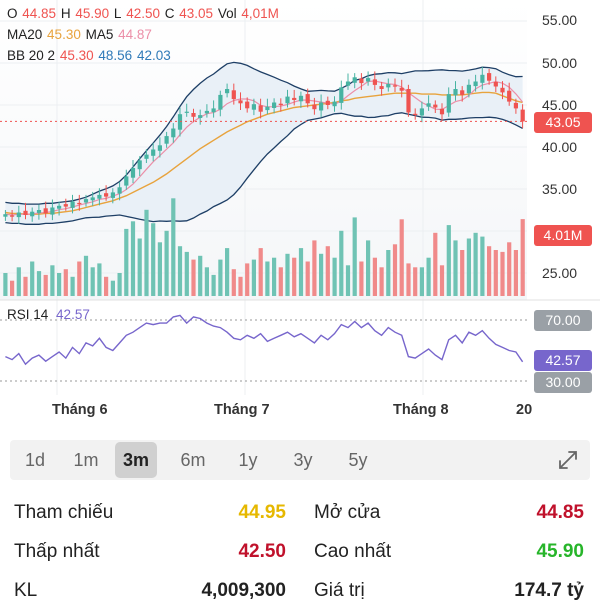  Describe the element at coordinates (303, 459) in the screenshot. I see `tab-3y: 3y` at that location.